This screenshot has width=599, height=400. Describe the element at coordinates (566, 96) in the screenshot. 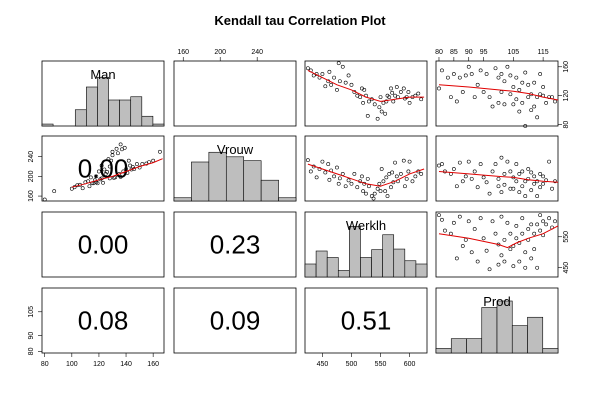

I see `y-tick-label-right: 120` at that location.